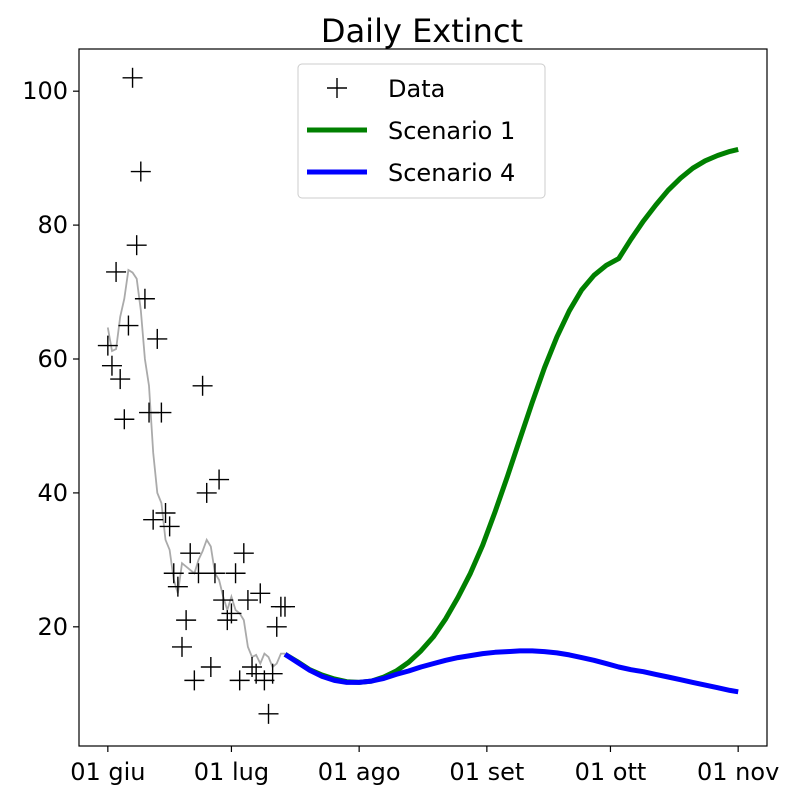  I want to click on x-tick-label: 01 lug, so click(231, 772).